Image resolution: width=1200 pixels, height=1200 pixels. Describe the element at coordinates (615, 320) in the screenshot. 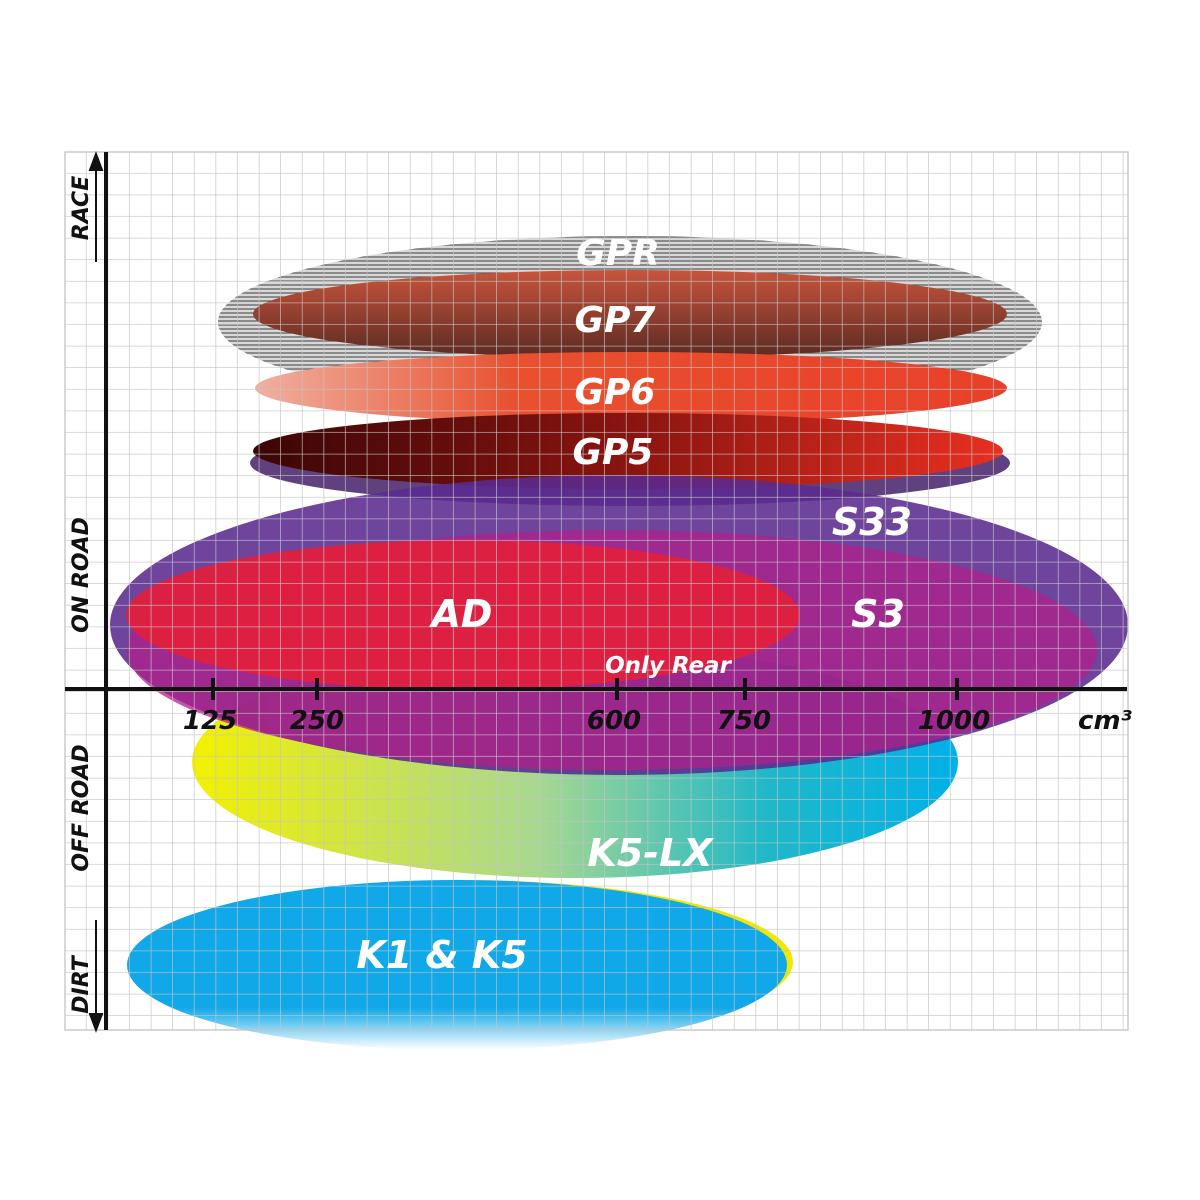

I see `label-gp7: GP7` at that location.